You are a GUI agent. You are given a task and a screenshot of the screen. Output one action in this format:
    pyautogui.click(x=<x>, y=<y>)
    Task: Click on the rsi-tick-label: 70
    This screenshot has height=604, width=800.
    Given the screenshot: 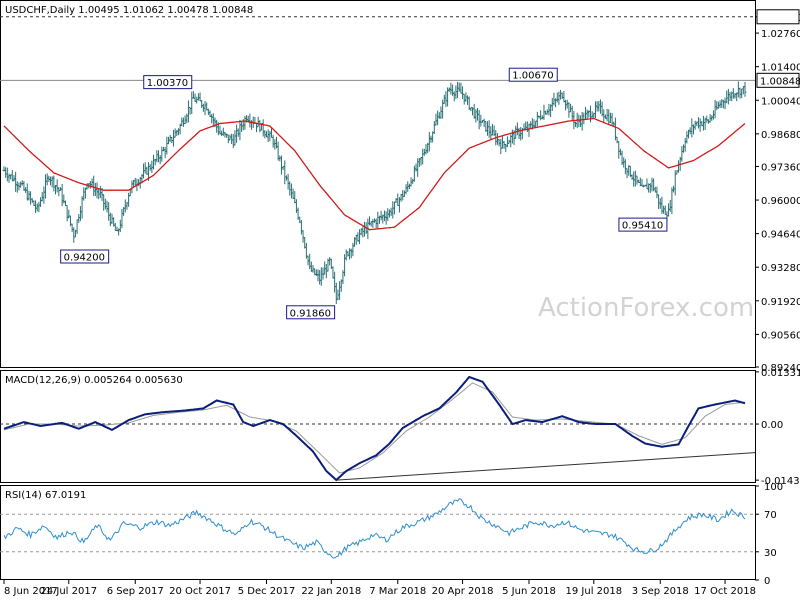 What is the action you would take?
    pyautogui.click(x=770, y=515)
    